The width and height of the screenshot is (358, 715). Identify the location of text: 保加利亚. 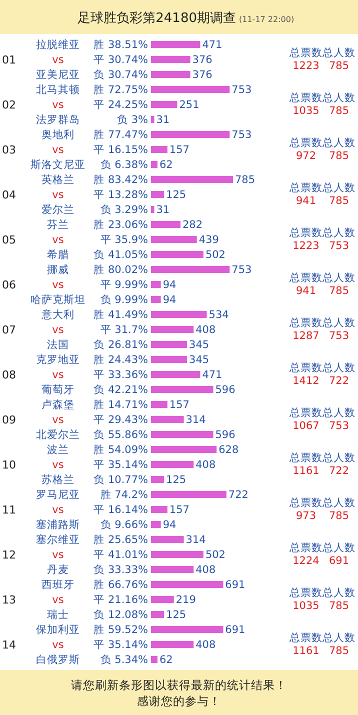
(58, 629).